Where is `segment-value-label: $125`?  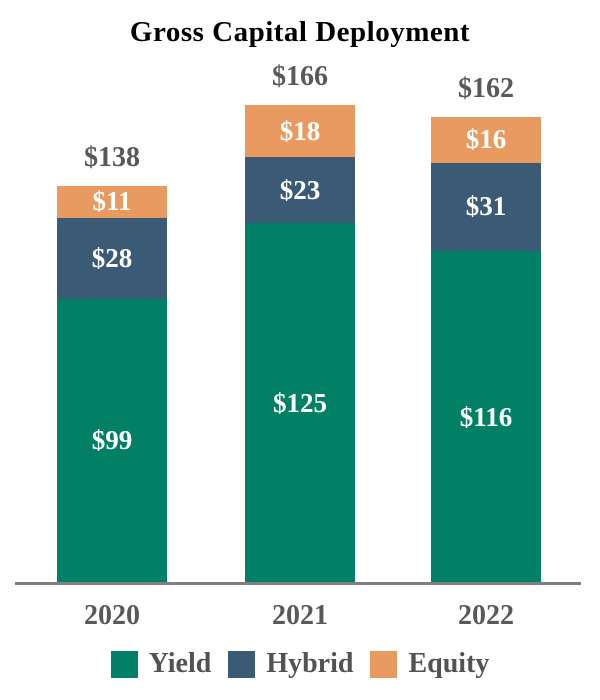 segment-value-label: $125 is located at coordinates (300, 402).